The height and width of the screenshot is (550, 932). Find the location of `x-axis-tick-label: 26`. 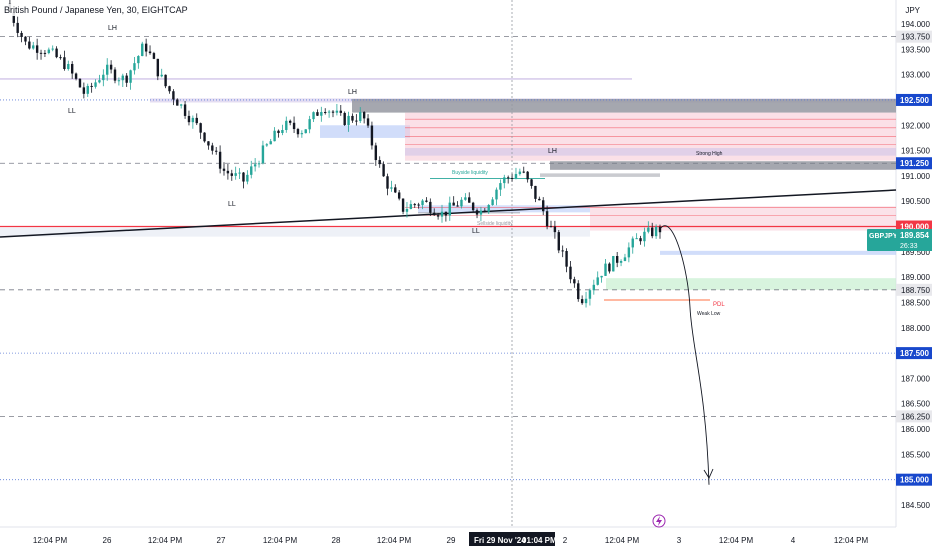

x-axis-tick-label: 26 is located at coordinates (107, 540).